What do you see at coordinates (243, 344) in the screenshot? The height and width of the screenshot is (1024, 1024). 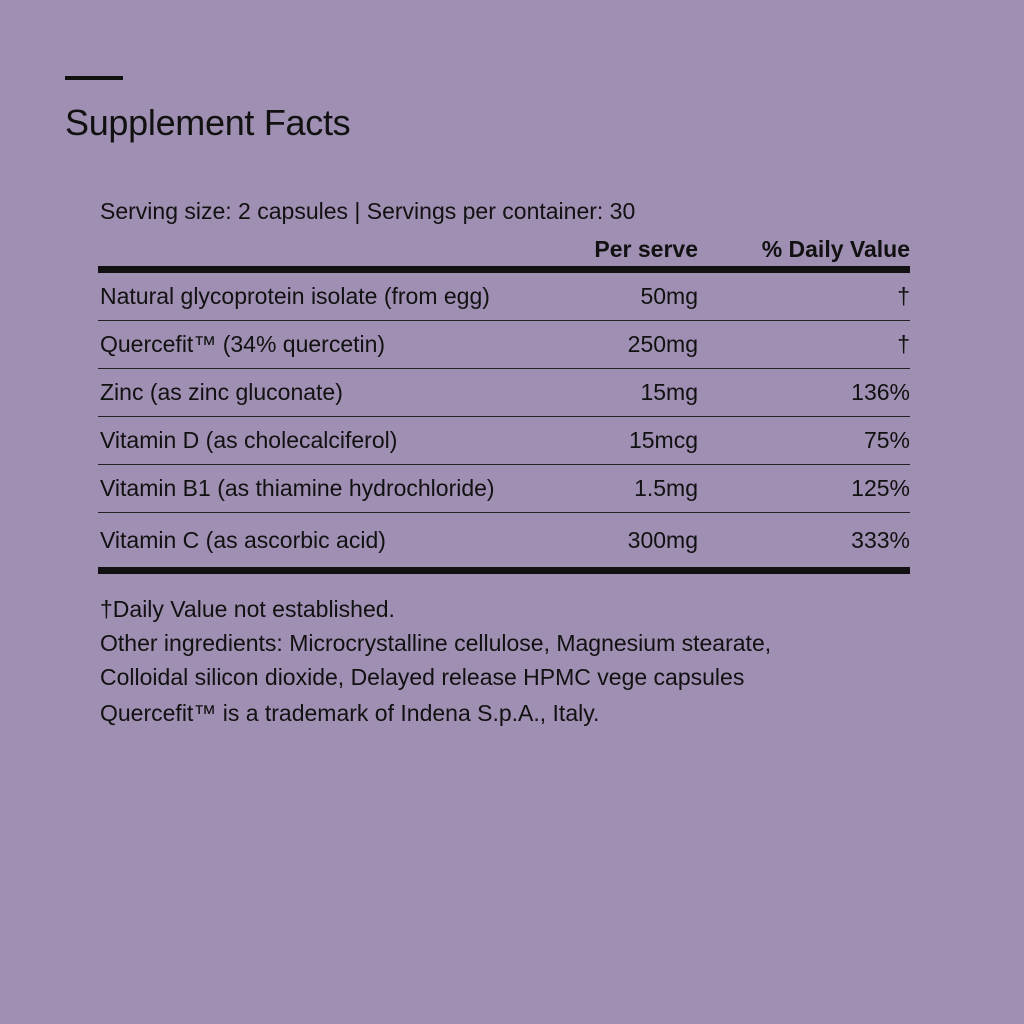 I see `ingredient-name: Quercefit™ (34% quercetin)` at bounding box center [243, 344].